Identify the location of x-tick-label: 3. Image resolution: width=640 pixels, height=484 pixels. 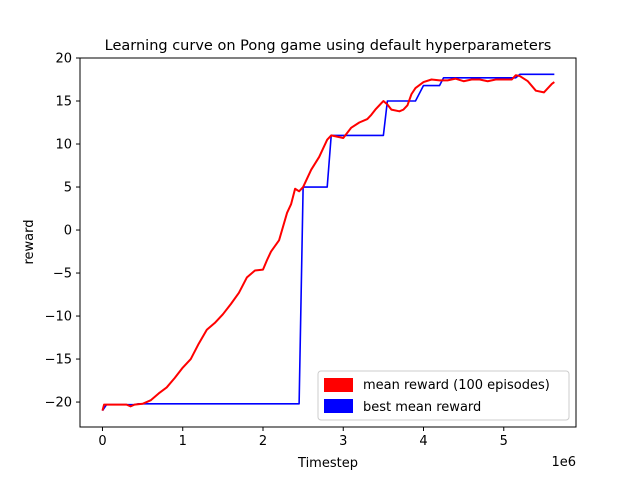
(343, 441).